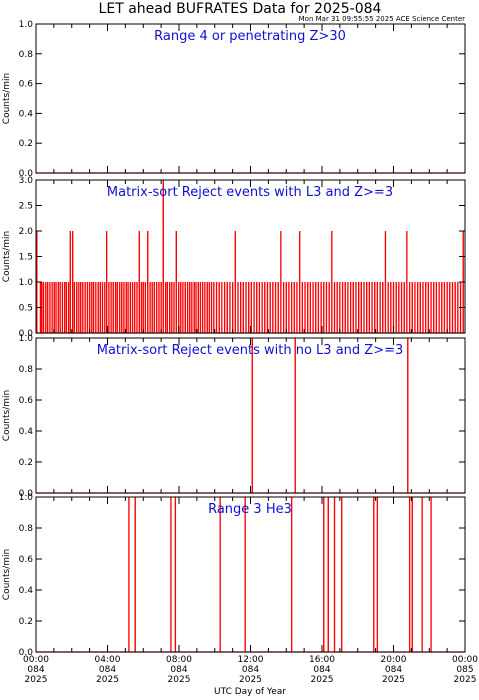 This screenshot has height=700, width=479. What do you see at coordinates (251, 660) in the screenshot?
I see `x-tick-time: 12:00` at bounding box center [251, 660].